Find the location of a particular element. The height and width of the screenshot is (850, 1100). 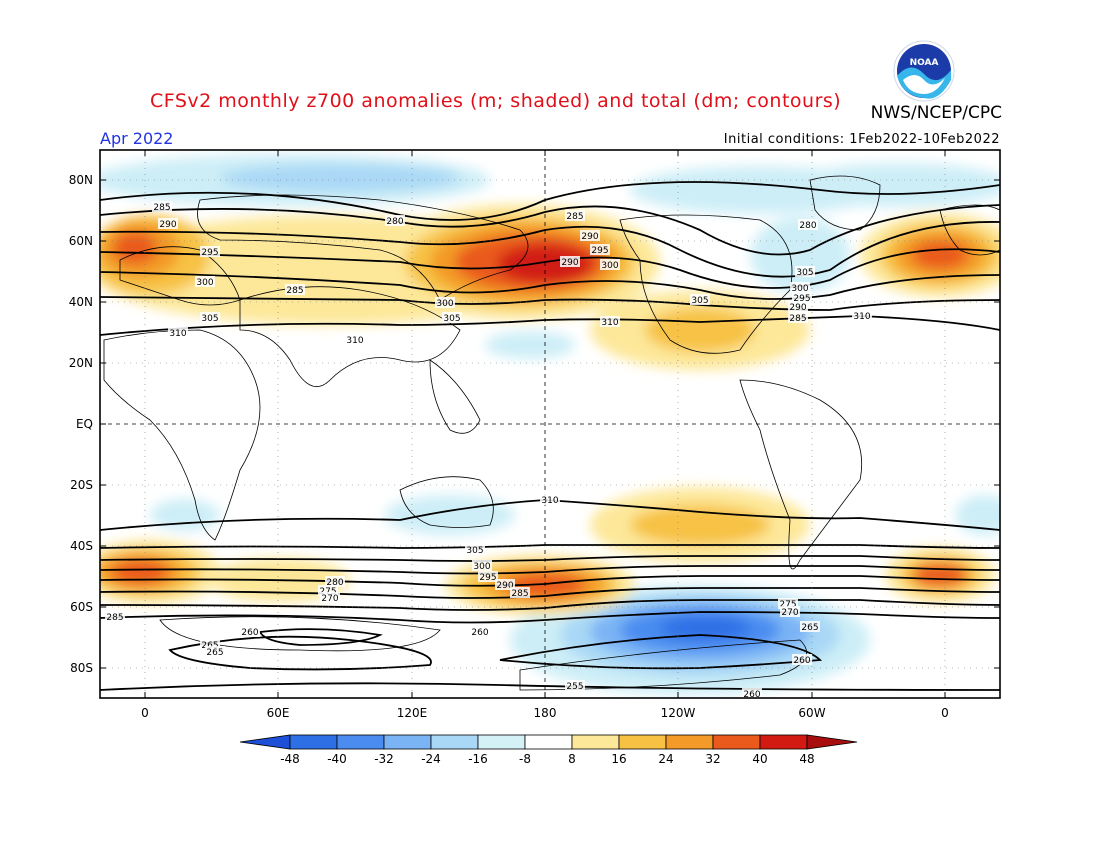

colorbar-arrow-low is located at coordinates (265, 742).